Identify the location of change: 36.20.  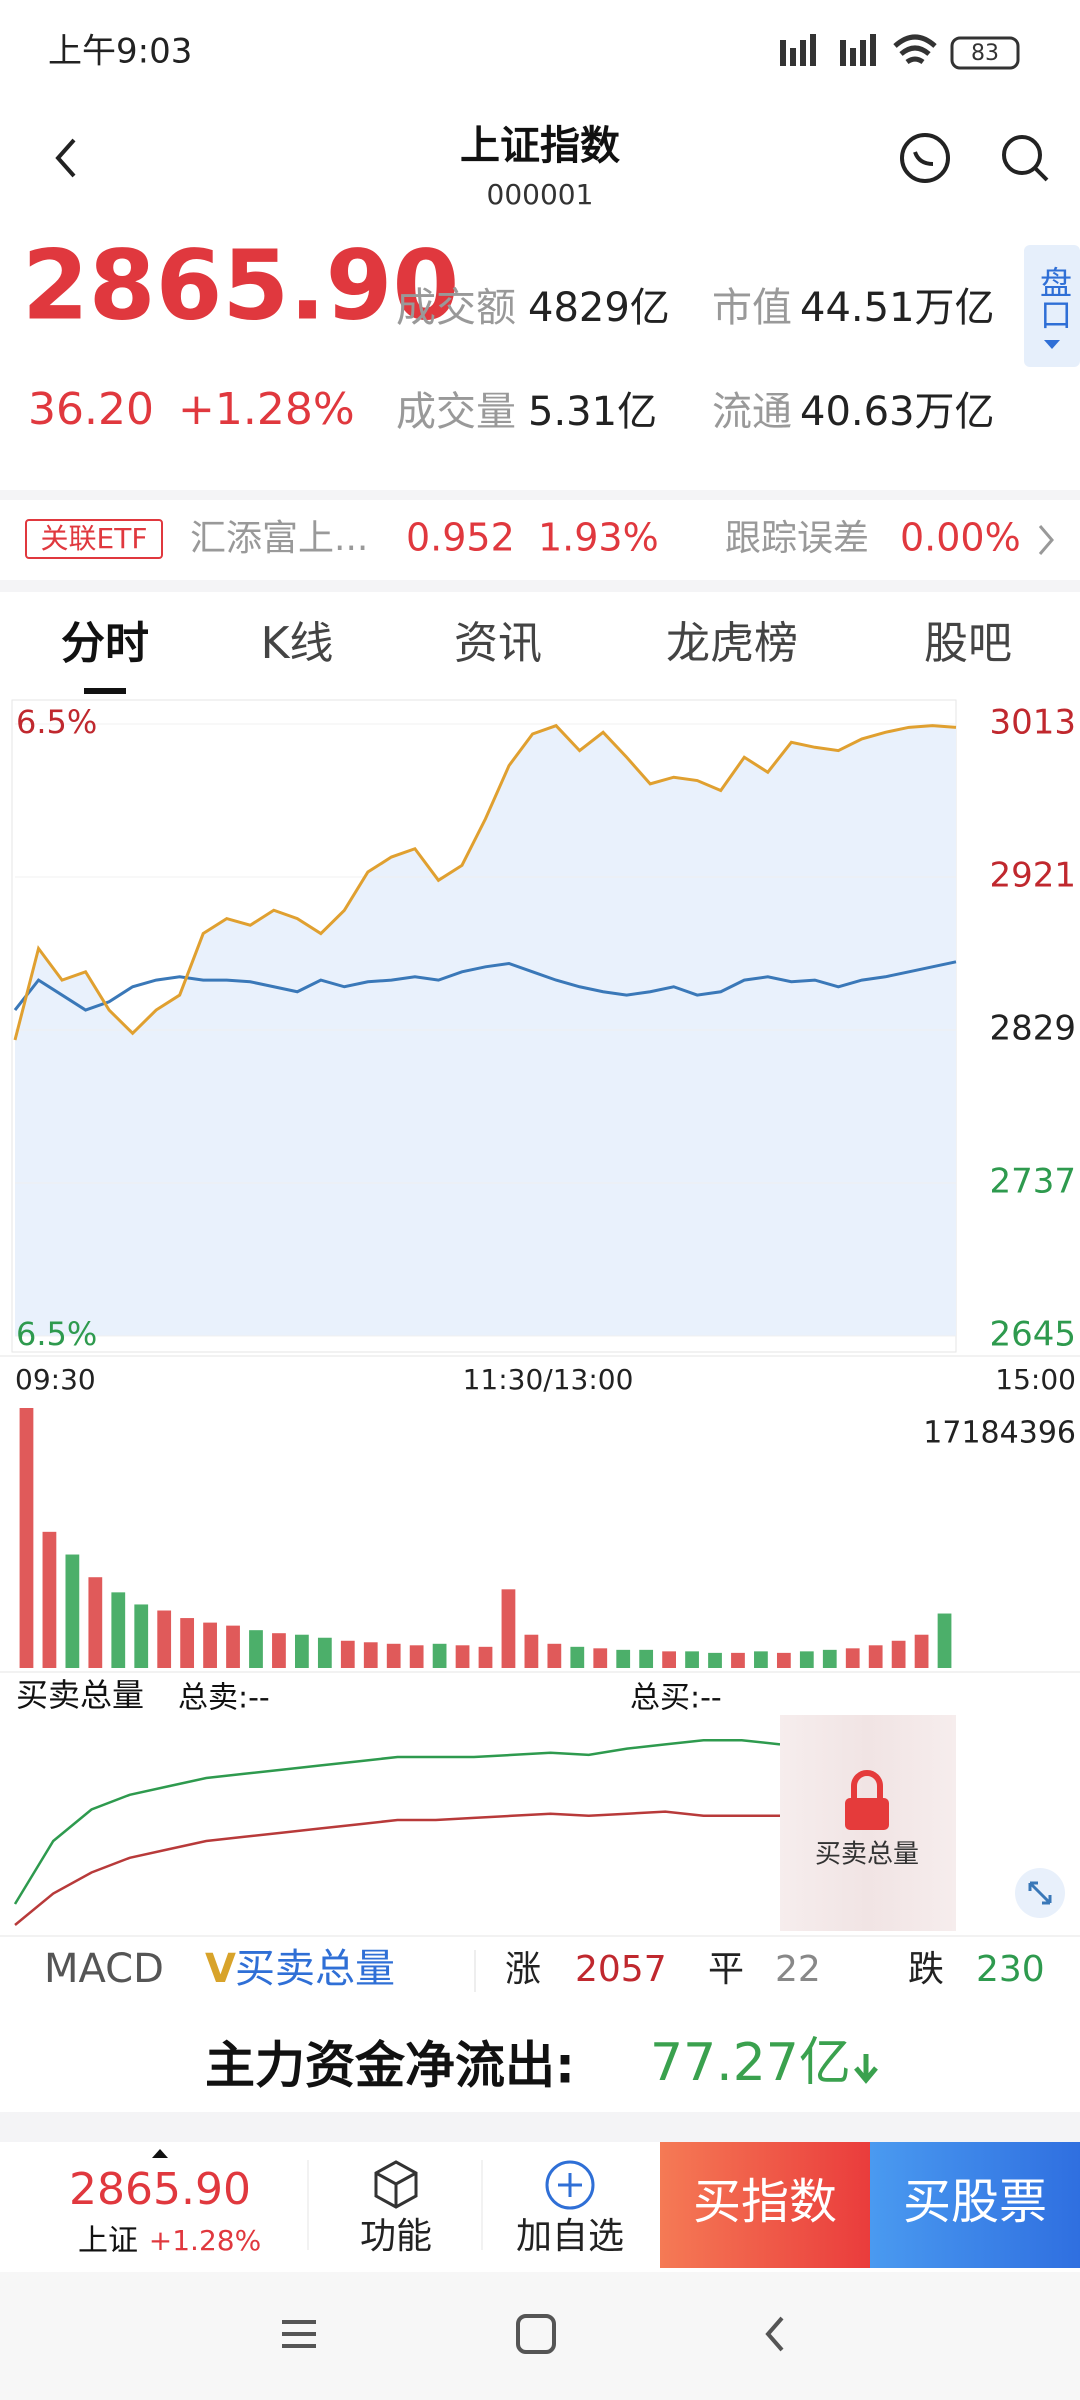
(91, 409).